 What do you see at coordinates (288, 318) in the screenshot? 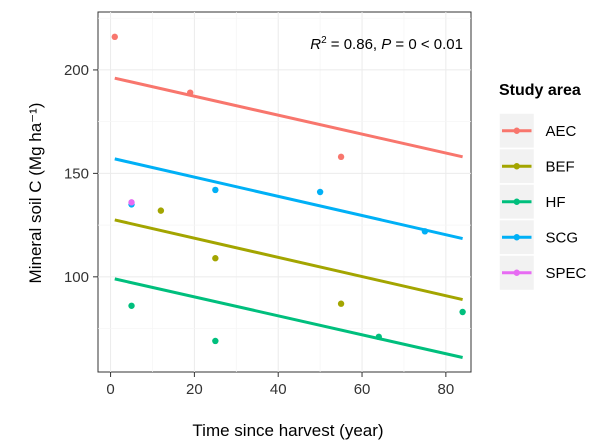
I see `fit-line-hf` at bounding box center [288, 318].